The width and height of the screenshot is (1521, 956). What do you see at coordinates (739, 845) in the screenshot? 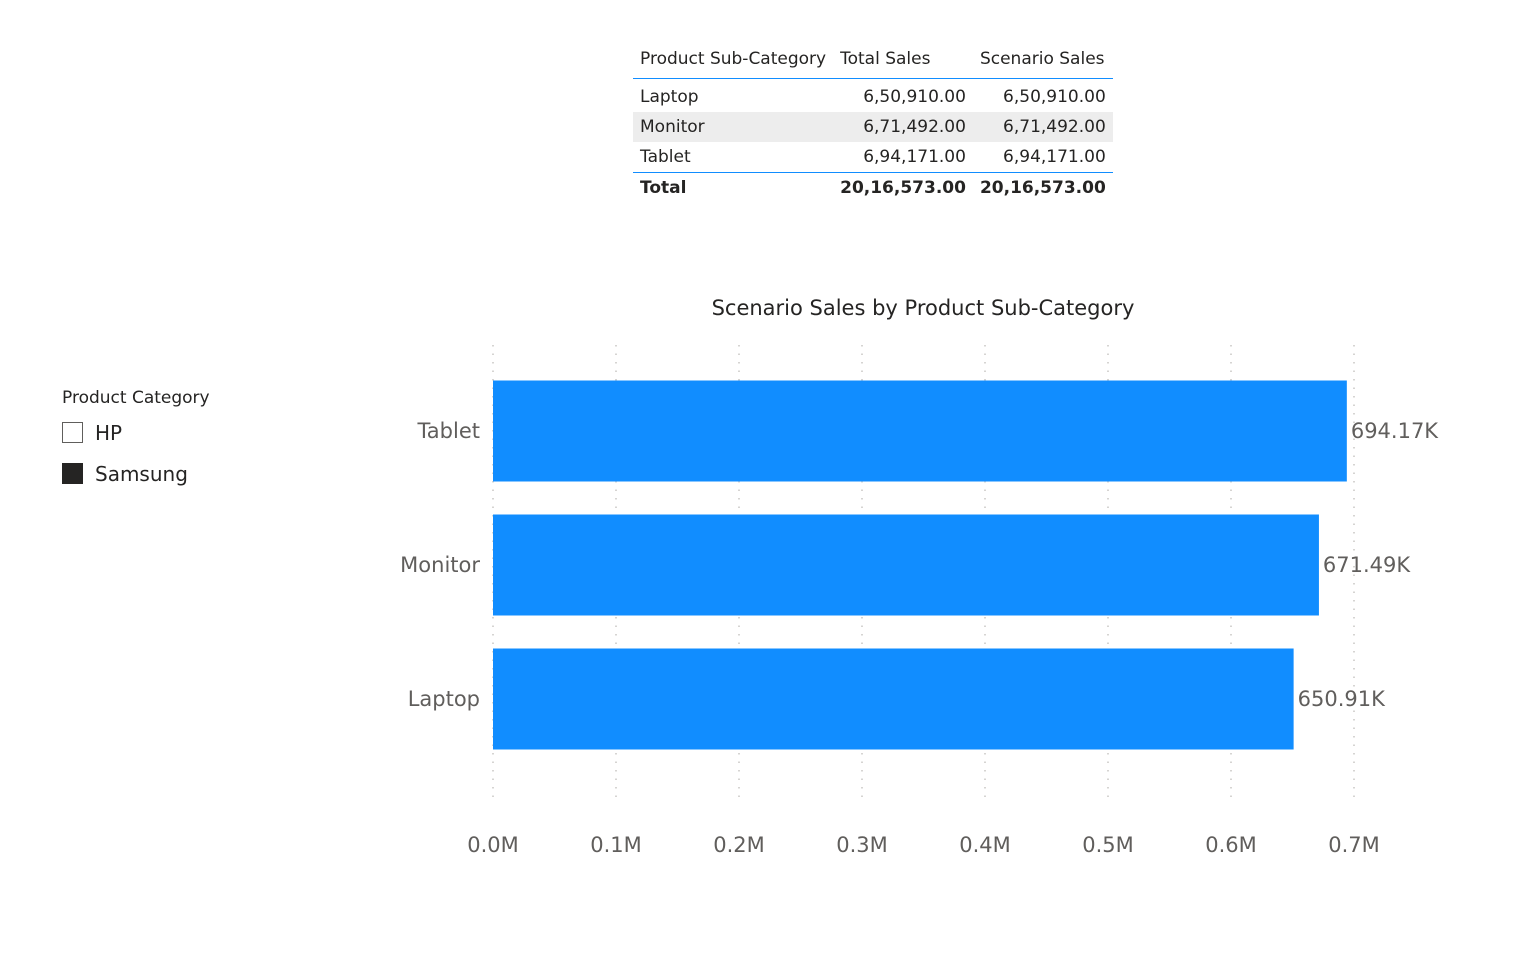
I see `x-tick-label: 0.2M` at bounding box center [739, 845].